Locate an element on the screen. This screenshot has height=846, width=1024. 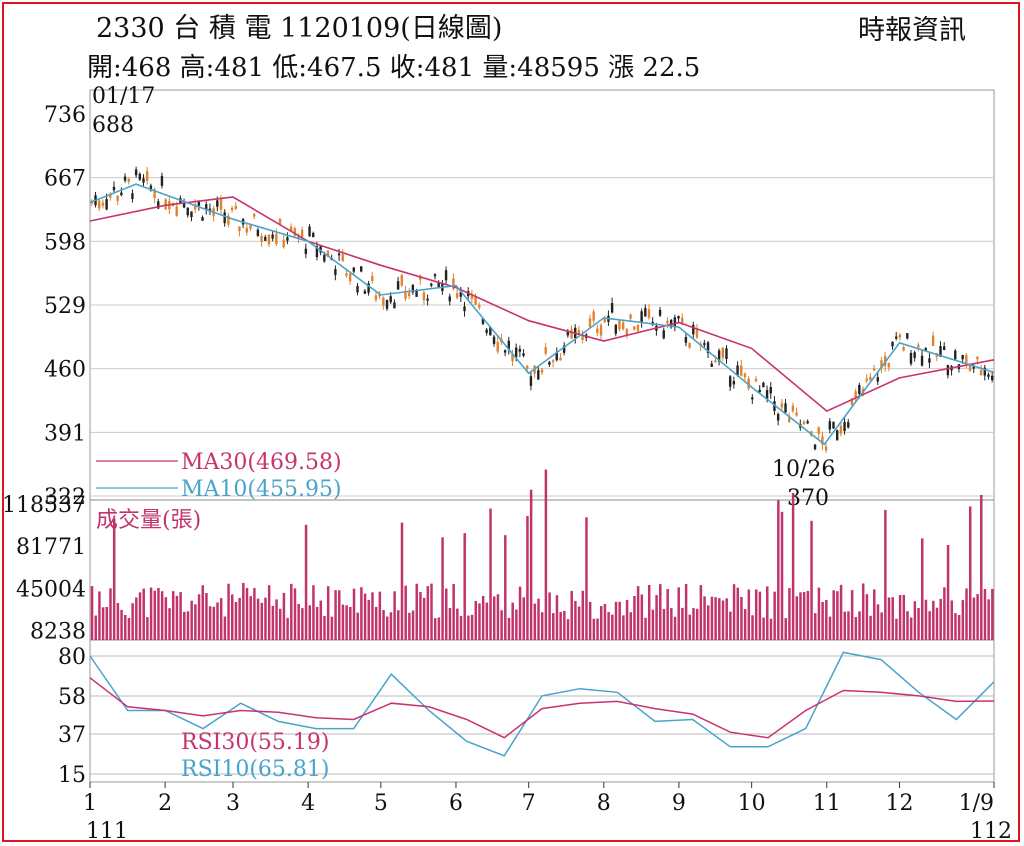
price-tick-label: 391 is located at coordinates (65, 433).